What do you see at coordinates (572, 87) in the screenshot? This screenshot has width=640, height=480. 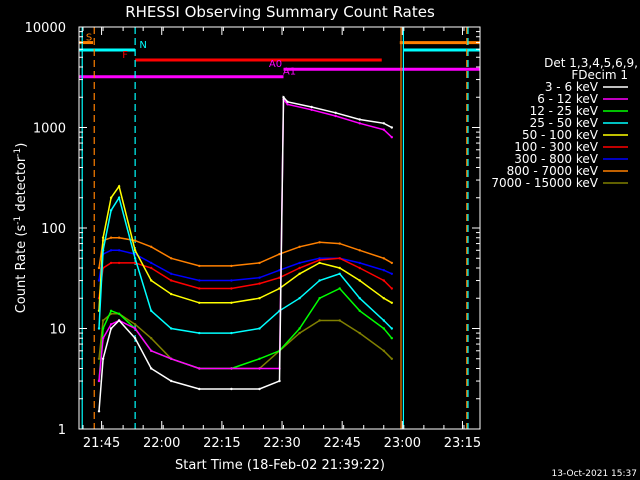 I see `legend-label: 3 - 6 keV` at bounding box center [572, 87].